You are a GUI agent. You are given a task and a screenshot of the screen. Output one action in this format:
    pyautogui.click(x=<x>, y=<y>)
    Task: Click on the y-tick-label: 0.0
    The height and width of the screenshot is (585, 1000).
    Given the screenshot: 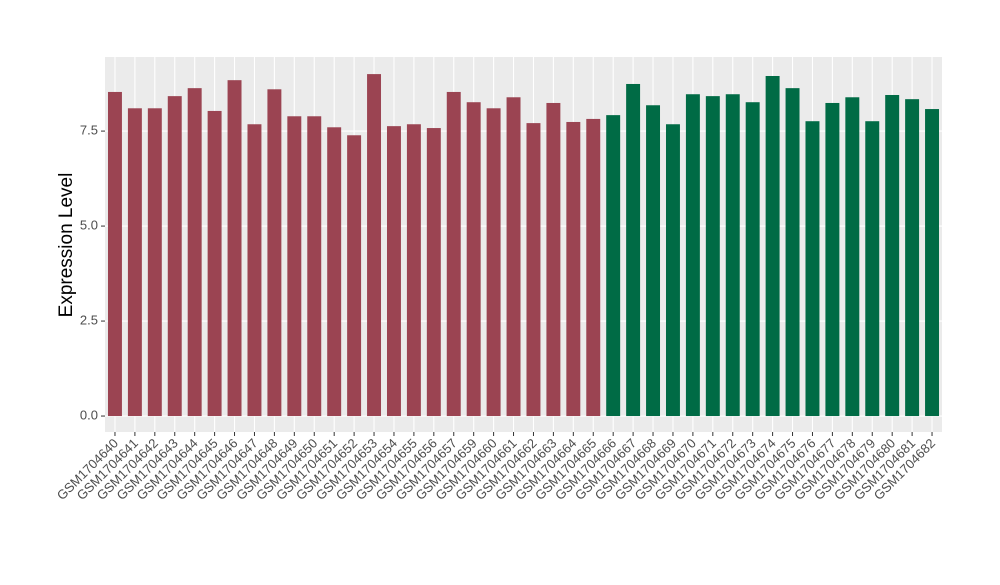 What is the action you would take?
    pyautogui.click(x=89, y=414)
    